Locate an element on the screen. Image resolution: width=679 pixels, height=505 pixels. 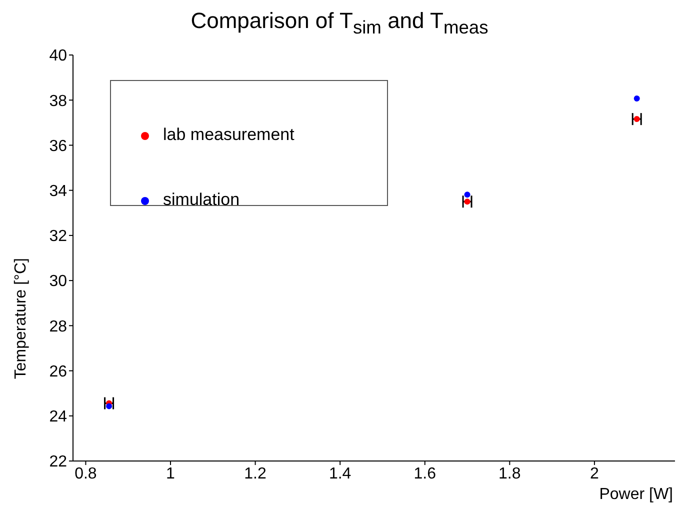
legend-label: lab measurement is located at coordinates (228, 134).